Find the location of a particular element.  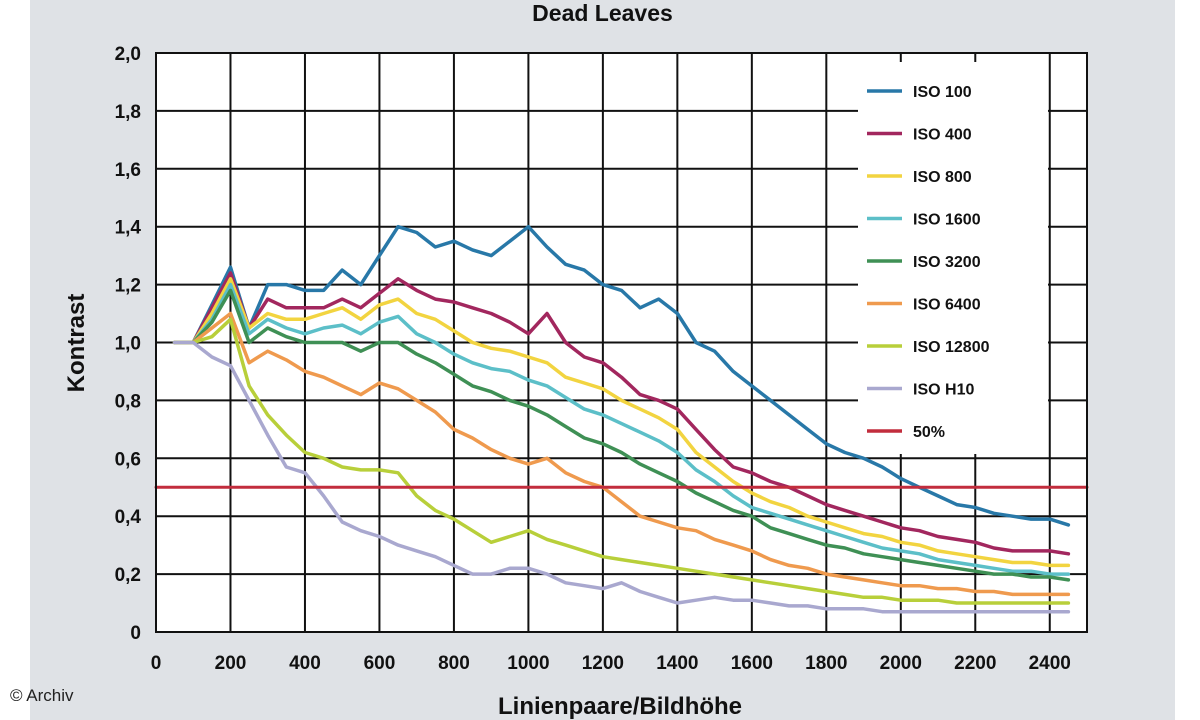

x-tick-label: 1800 is located at coordinates (826, 663).